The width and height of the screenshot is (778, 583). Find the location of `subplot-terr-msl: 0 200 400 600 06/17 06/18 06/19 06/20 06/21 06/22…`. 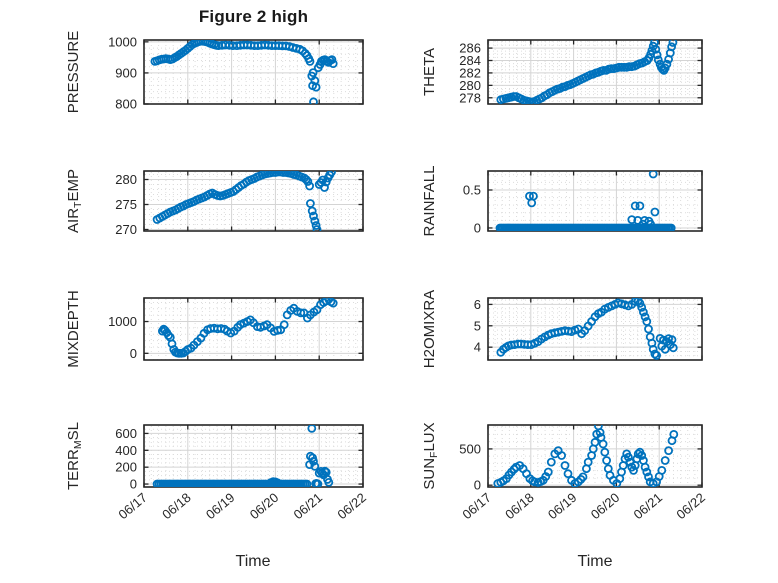

subplot-terr-msl: 0 200 400 600 06/17 06/18 06/19 06/20 06/21 06/22… is located at coordinates (217, 472).